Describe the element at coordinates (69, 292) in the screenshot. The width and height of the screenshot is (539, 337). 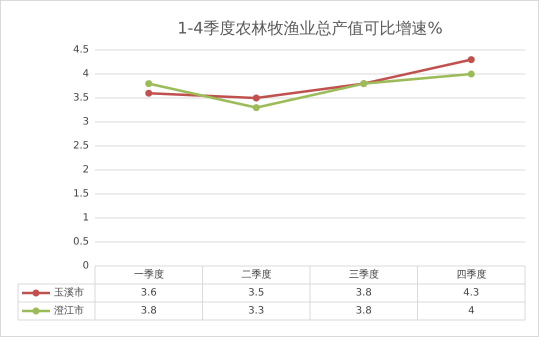
I see `legend-label: 玉溪市` at that location.